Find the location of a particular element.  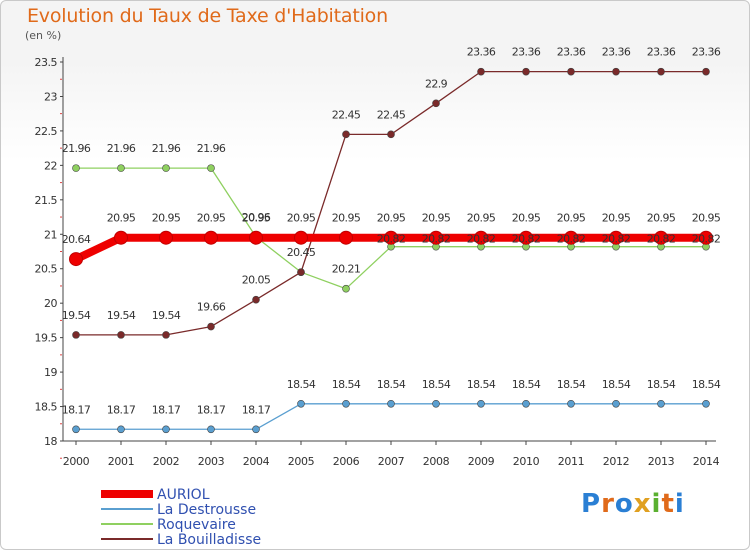

logo-letter: P is located at coordinates (591, 504).